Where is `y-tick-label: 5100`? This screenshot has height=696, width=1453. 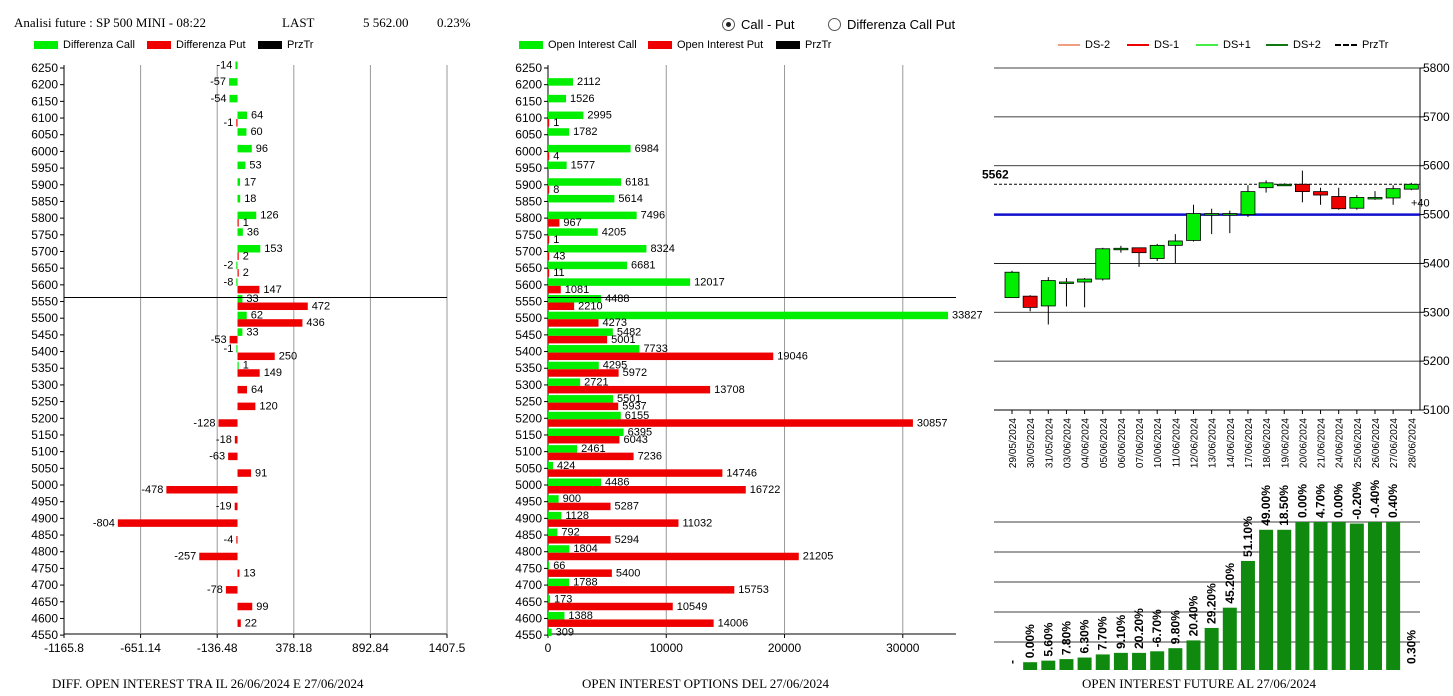 y-tick-label: 5100 is located at coordinates (1436, 410).